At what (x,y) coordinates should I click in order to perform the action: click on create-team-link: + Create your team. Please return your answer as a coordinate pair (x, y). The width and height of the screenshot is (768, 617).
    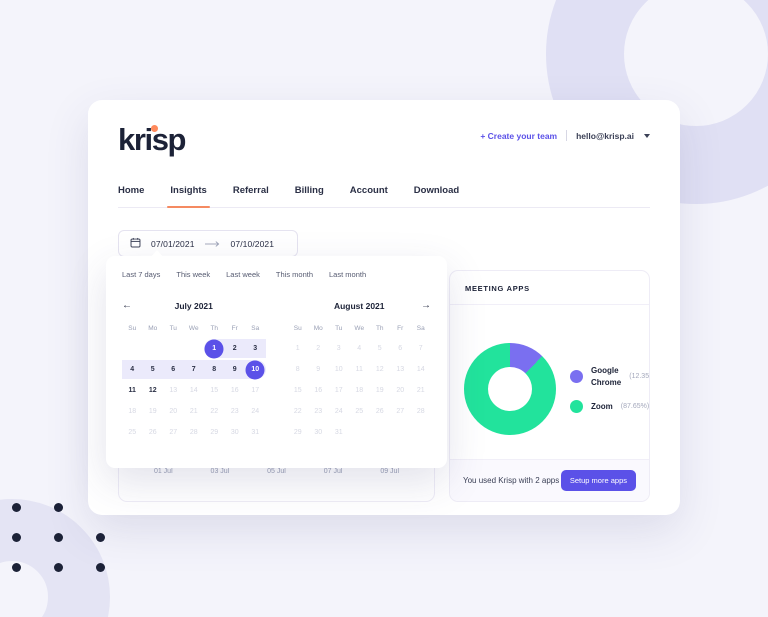
    Looking at the image, I should click on (519, 135).